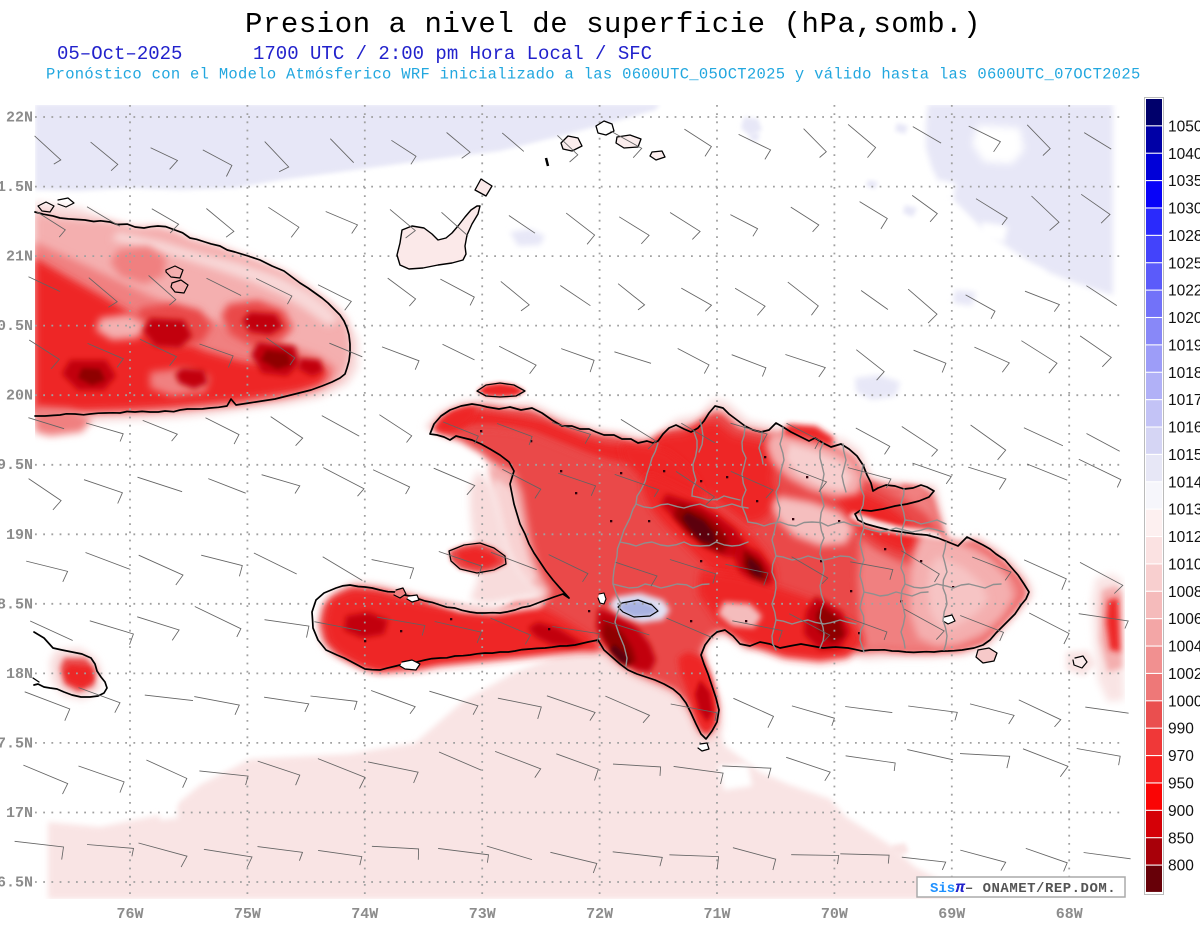 Image resolution: width=1200 pixels, height=927 pixels. Describe the element at coordinates (1184, 263) in the screenshot. I see `svg-text: 1025` at that location.